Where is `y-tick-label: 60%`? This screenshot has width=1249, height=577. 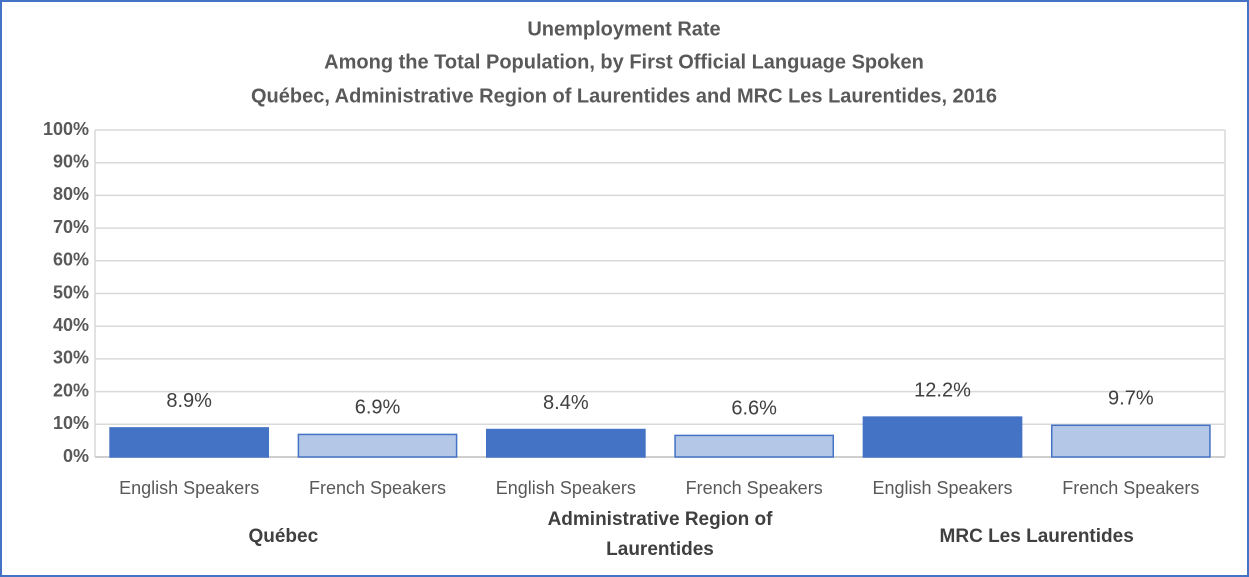 y-tick-label: 60% is located at coordinates (71, 260).